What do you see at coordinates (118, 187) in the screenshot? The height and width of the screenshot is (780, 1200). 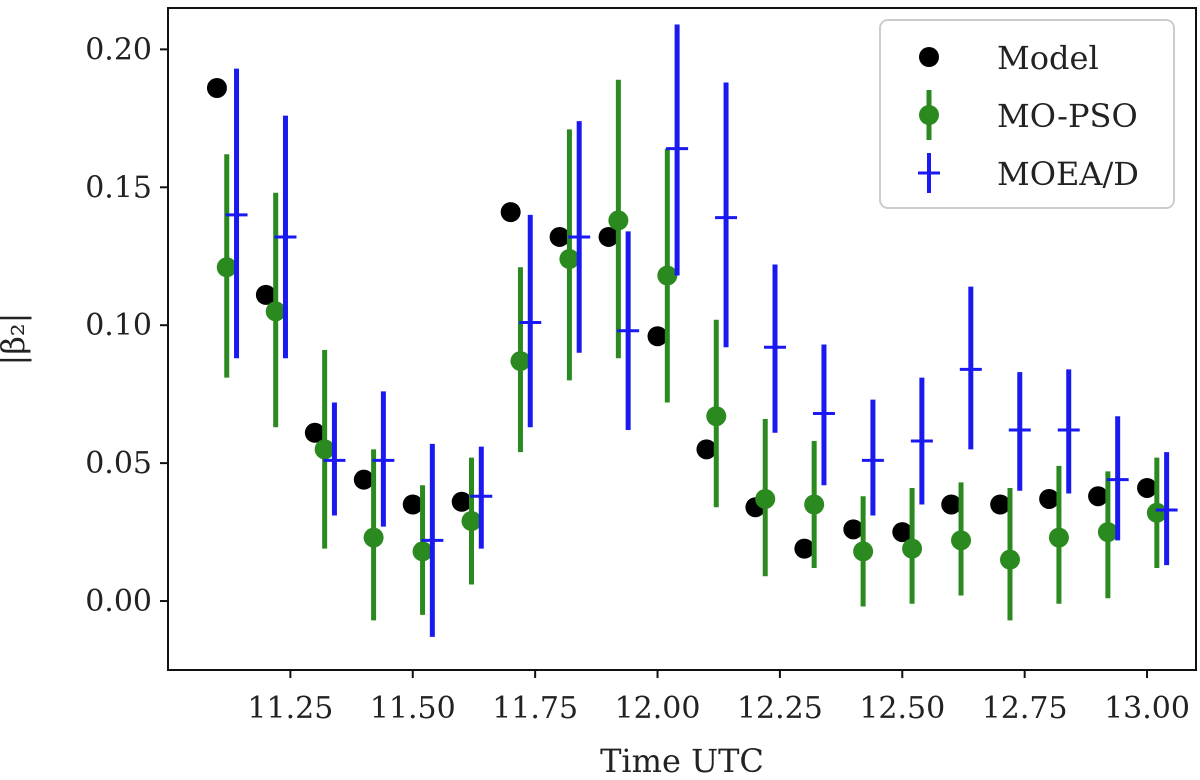 I see `y-tick-label: 0.15` at bounding box center [118, 187].